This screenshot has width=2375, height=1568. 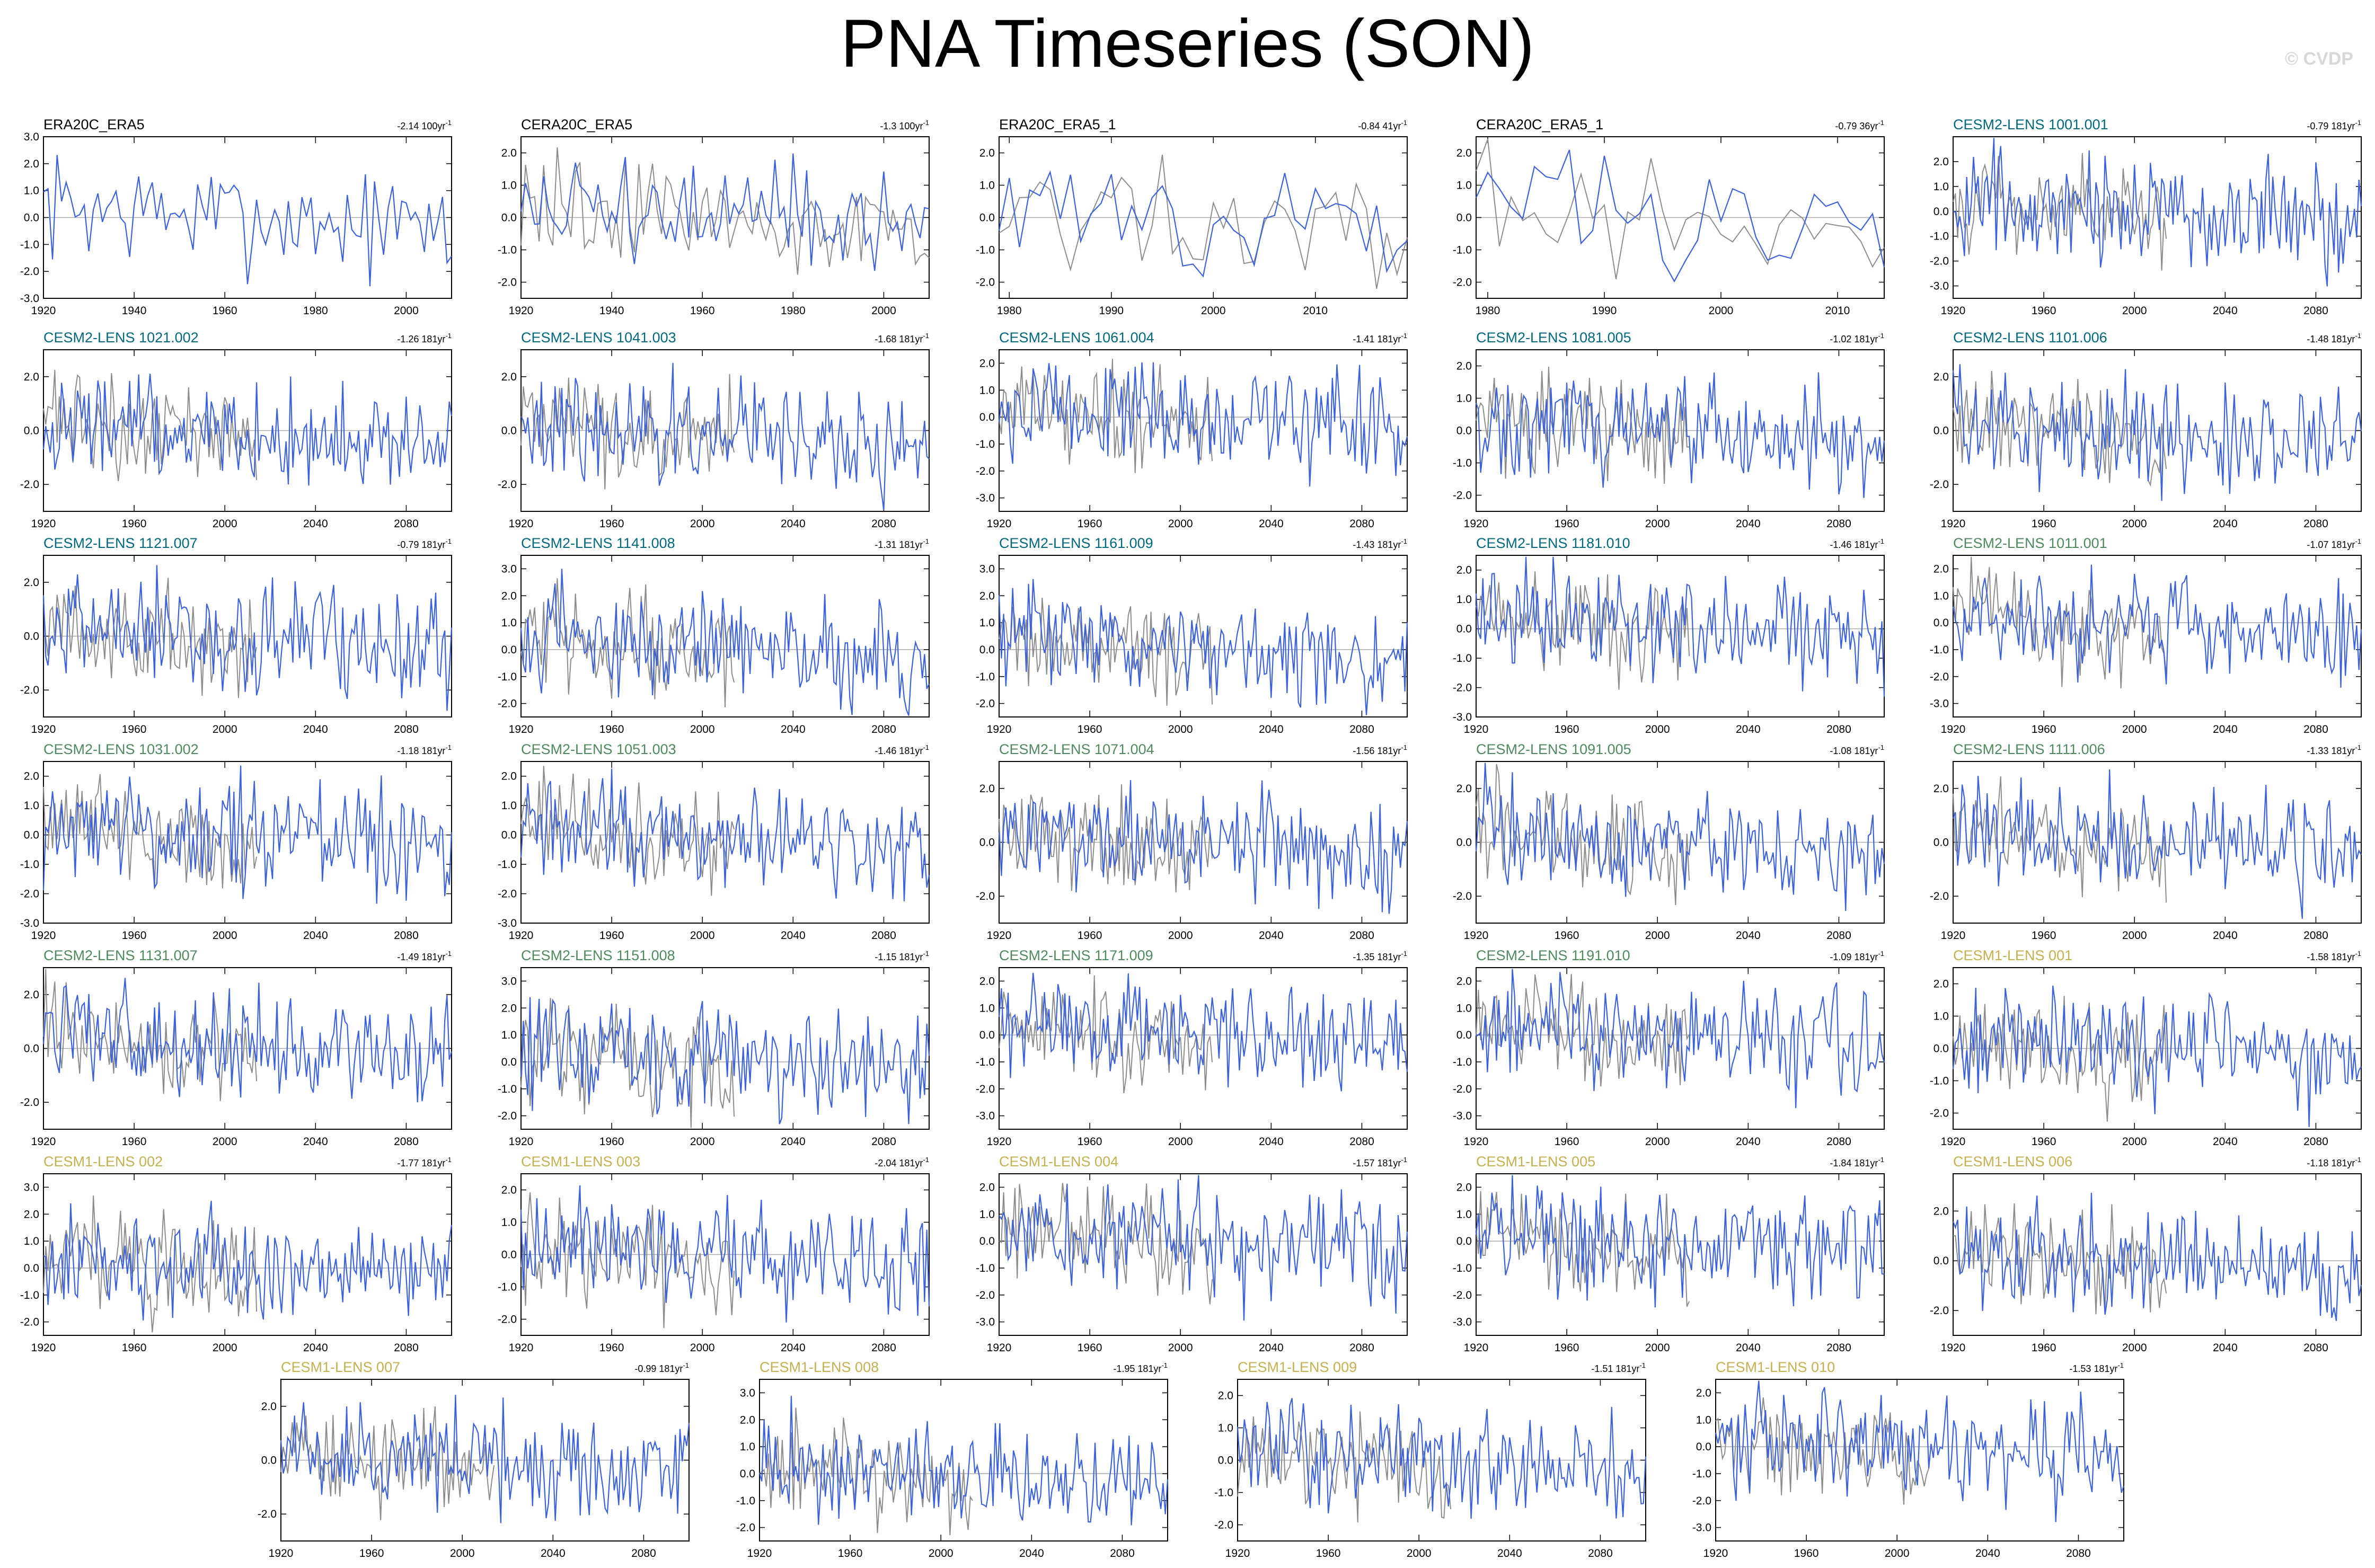 What do you see at coordinates (341, 1367) in the screenshot?
I see `panel-title: CESM1-LENS 007` at bounding box center [341, 1367].